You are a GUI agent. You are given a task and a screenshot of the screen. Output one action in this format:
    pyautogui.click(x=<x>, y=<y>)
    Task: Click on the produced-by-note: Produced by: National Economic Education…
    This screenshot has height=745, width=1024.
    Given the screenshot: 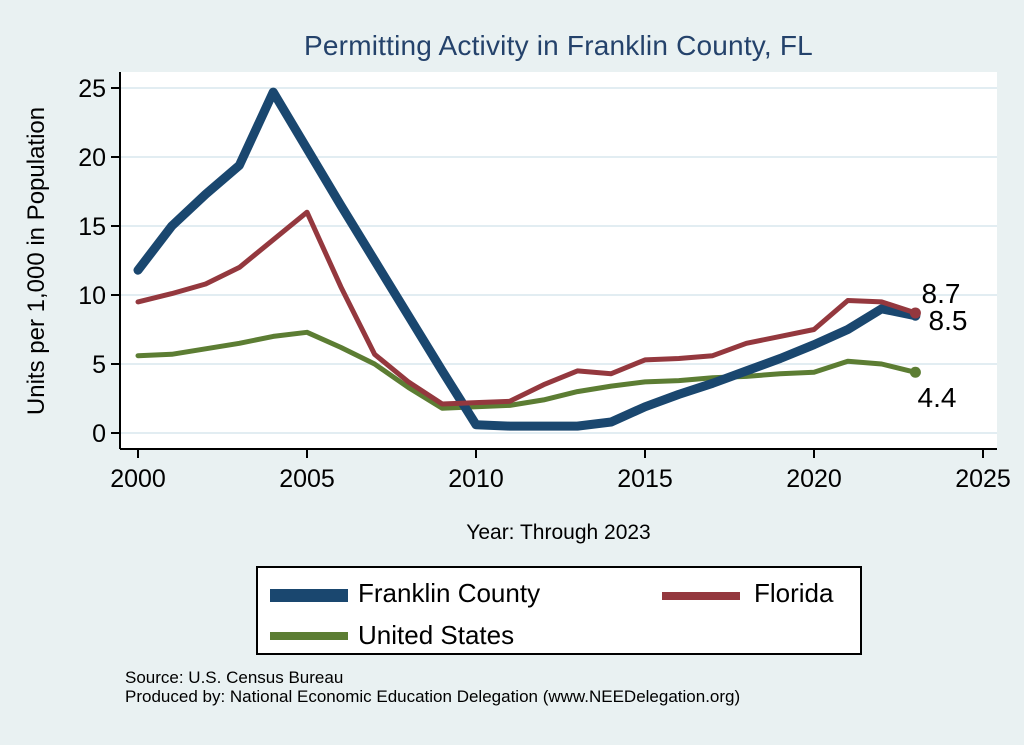 What is the action you would take?
    pyautogui.click(x=433, y=696)
    